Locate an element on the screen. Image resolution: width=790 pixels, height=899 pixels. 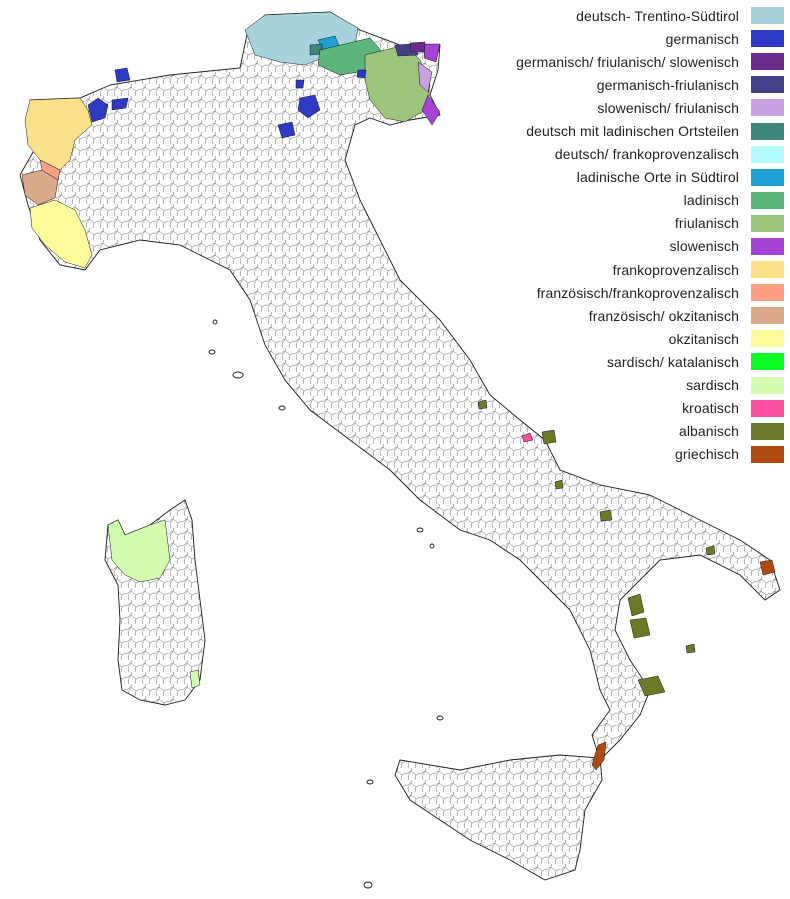
region-kroatisch is located at coordinates (527, 437).